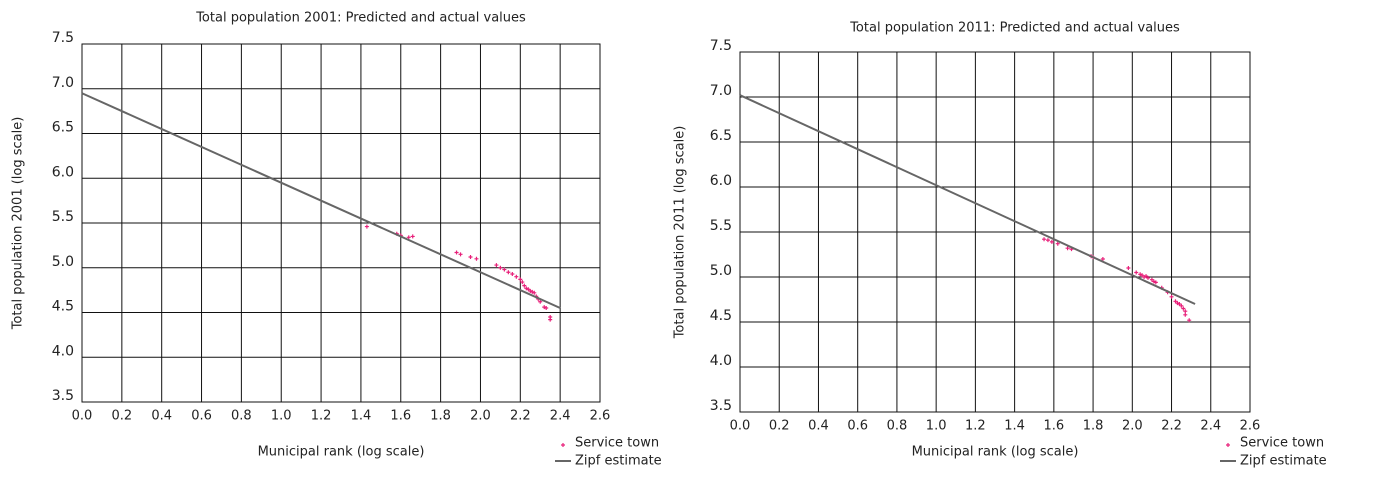 The image size is (1387, 480). What do you see at coordinates (967, 199) in the screenshot?
I see `zipf-line` at bounding box center [967, 199].